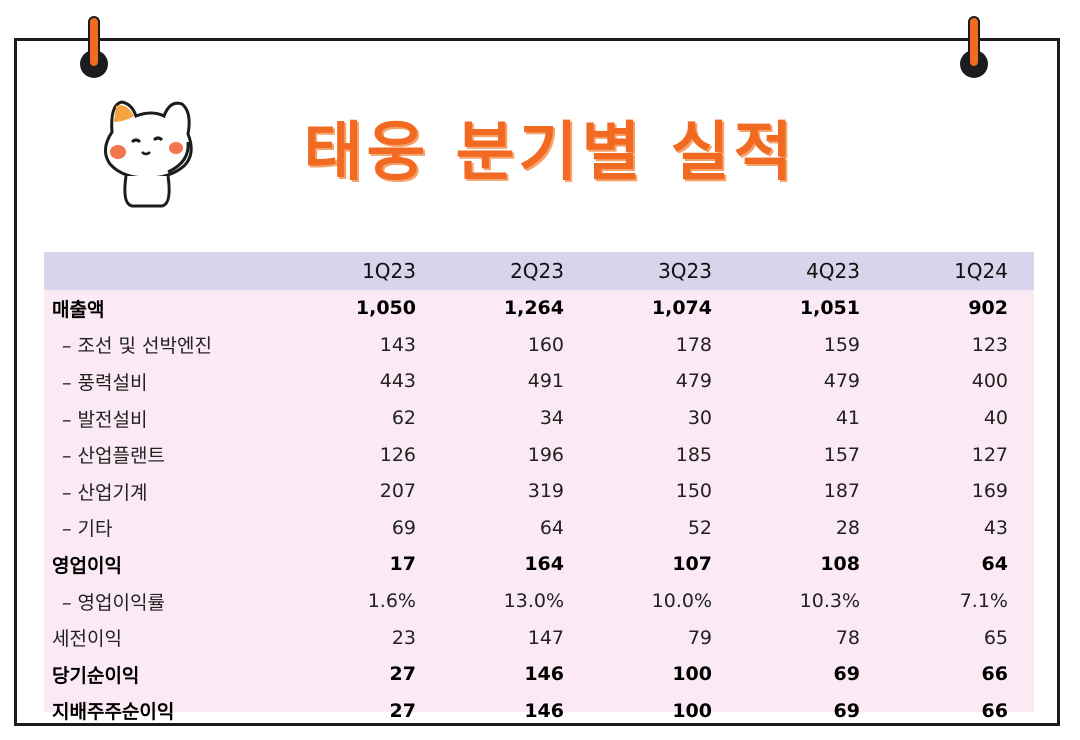  Describe the element at coordinates (841, 491) in the screenshot. I see `value-cell: 187` at that location.